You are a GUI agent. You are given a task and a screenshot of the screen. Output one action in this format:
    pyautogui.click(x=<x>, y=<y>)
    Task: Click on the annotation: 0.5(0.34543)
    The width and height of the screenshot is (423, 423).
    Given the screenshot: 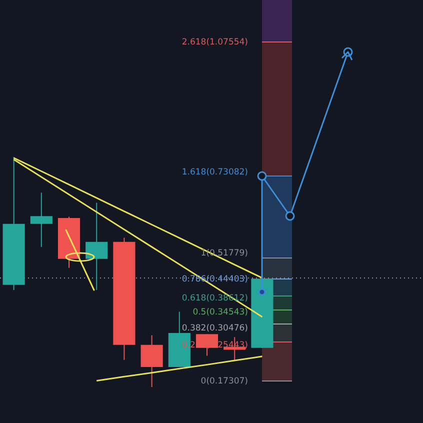 What is the action you would take?
    pyautogui.click(x=220, y=312)
    